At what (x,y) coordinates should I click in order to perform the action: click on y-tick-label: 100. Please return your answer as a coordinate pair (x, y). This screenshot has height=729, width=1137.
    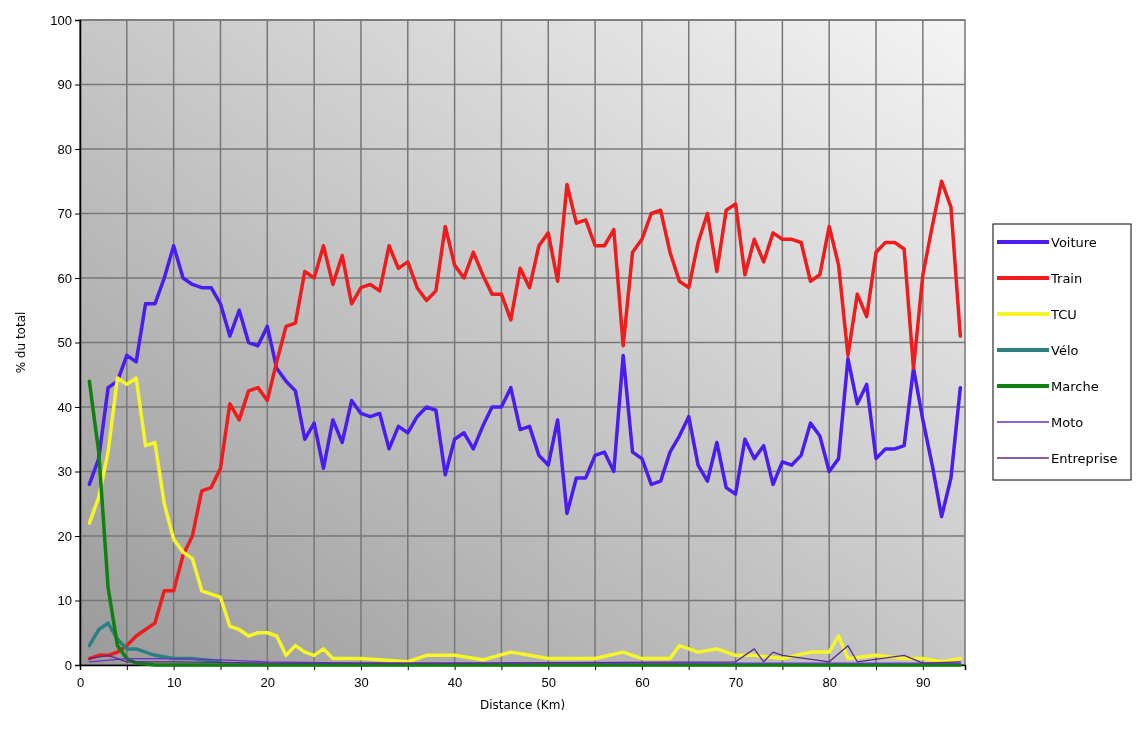
    Looking at the image, I should click on (61, 20).